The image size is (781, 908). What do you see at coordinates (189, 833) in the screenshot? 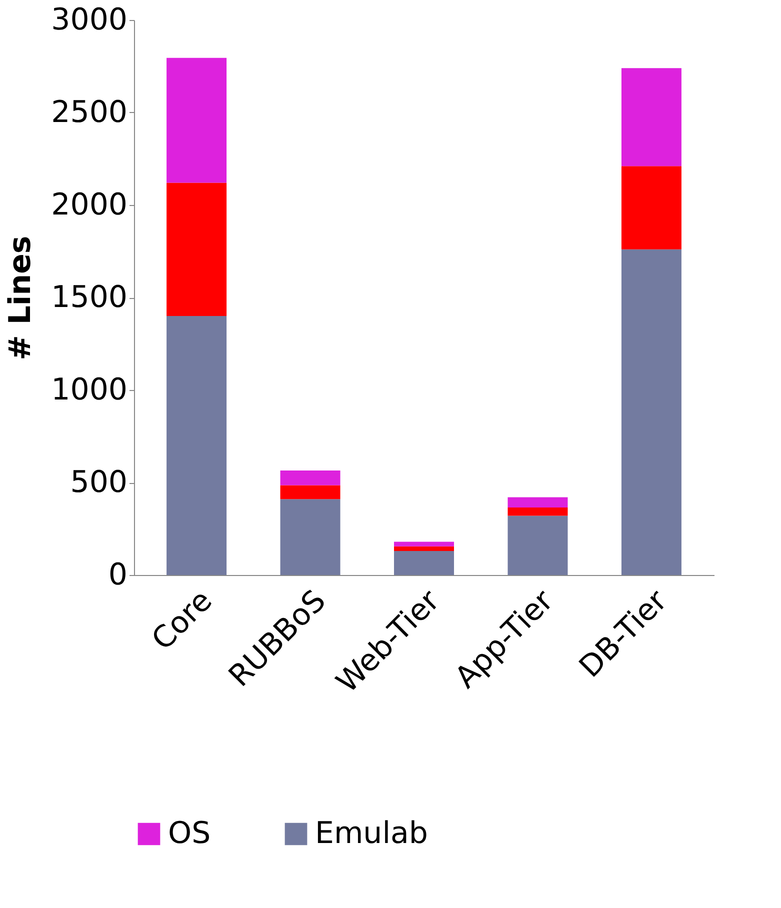
I see `legend-label: OS` at bounding box center [189, 833].